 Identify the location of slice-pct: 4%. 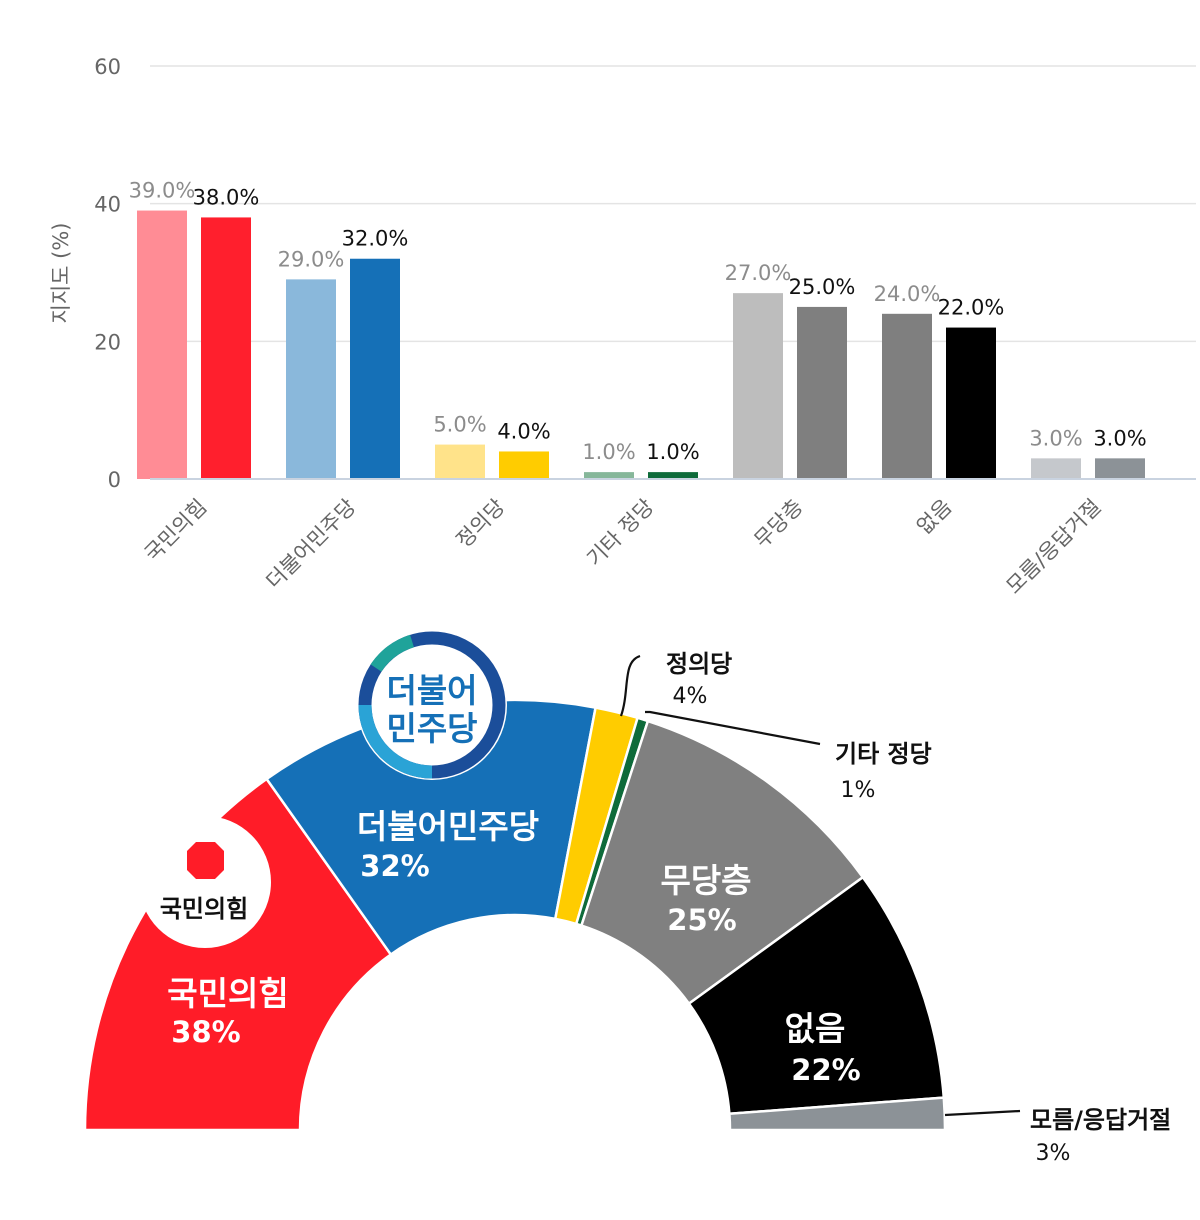
(690, 696).